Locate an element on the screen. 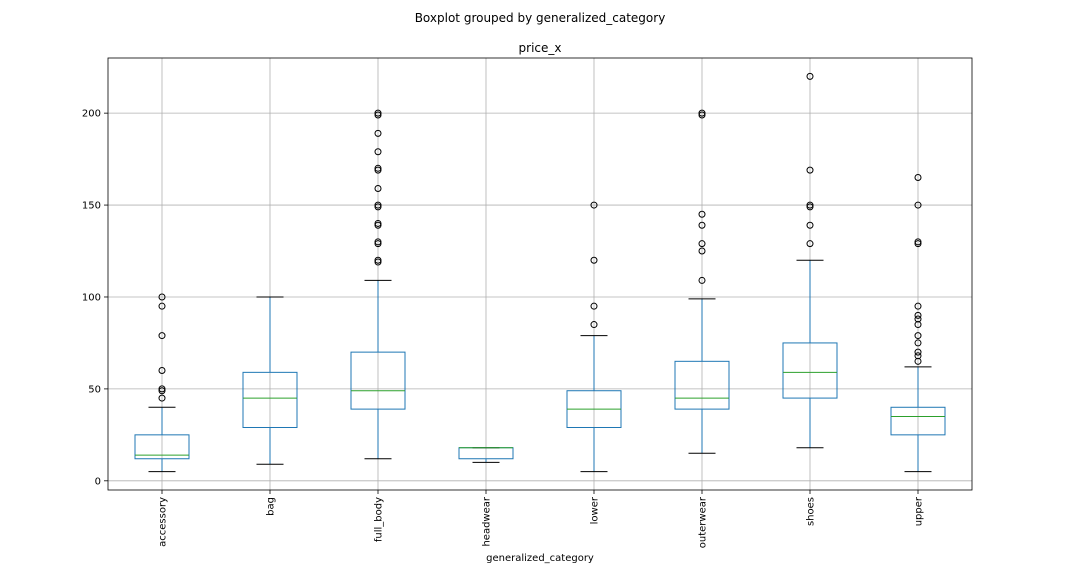 The image size is (1080, 580). x-axis-label: generalized_category is located at coordinates (540, 558).